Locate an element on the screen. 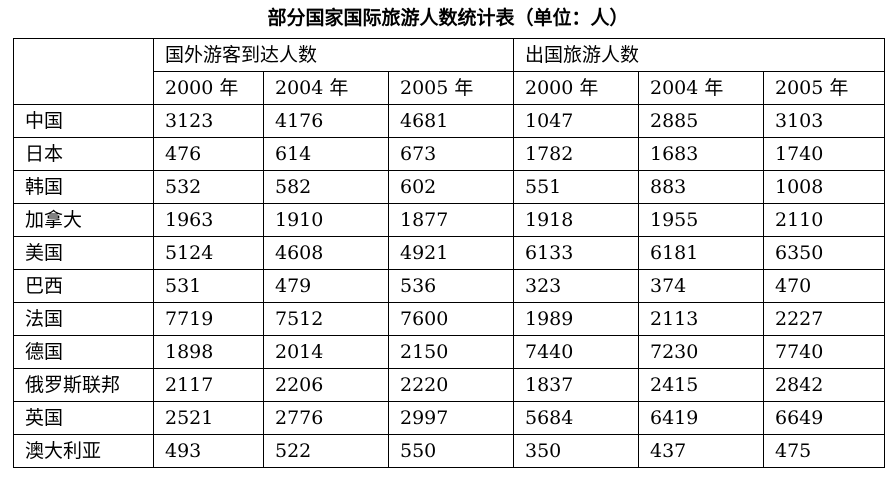  value-cell: 532 is located at coordinates (208, 187).